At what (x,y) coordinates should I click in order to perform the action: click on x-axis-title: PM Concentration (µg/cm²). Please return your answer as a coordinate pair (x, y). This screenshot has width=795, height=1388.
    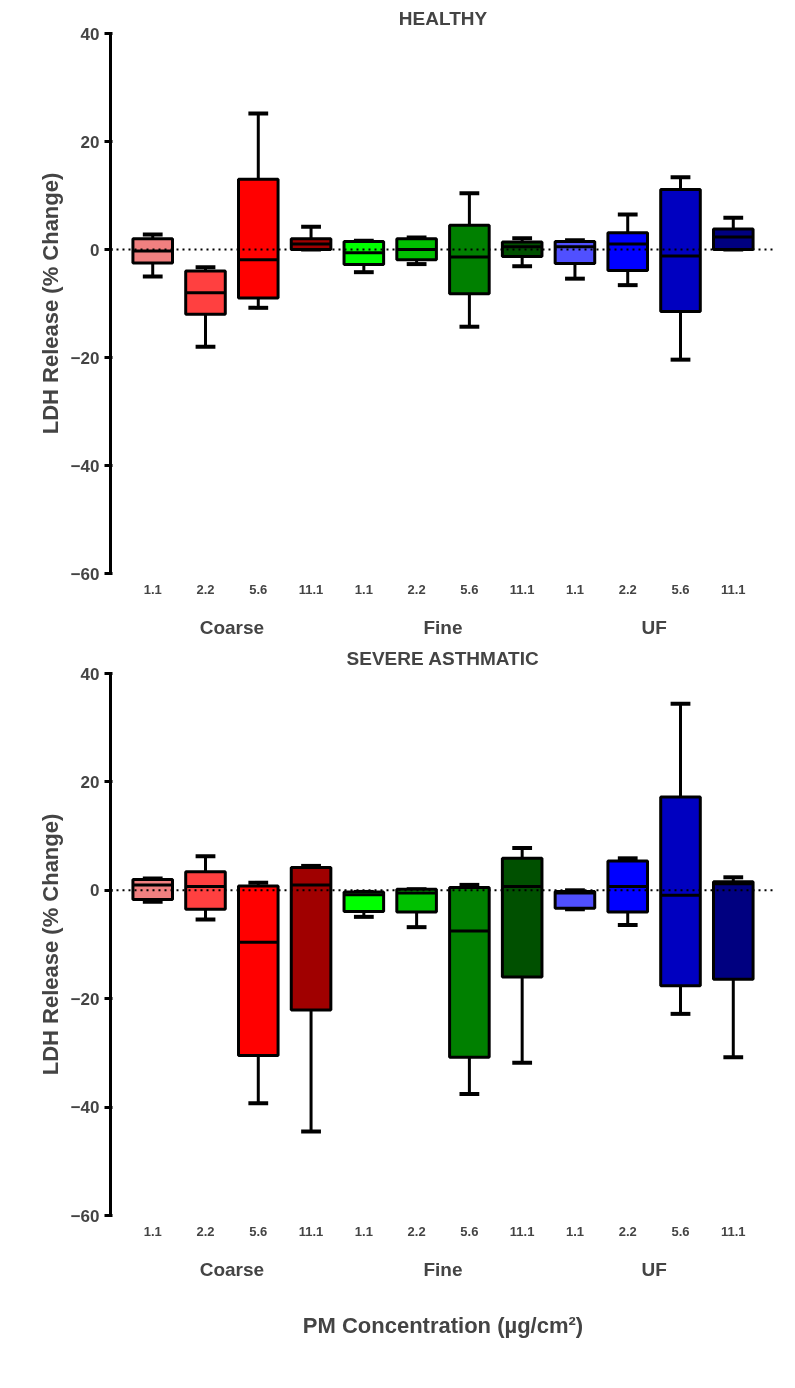
    Looking at the image, I should click on (443, 1325).